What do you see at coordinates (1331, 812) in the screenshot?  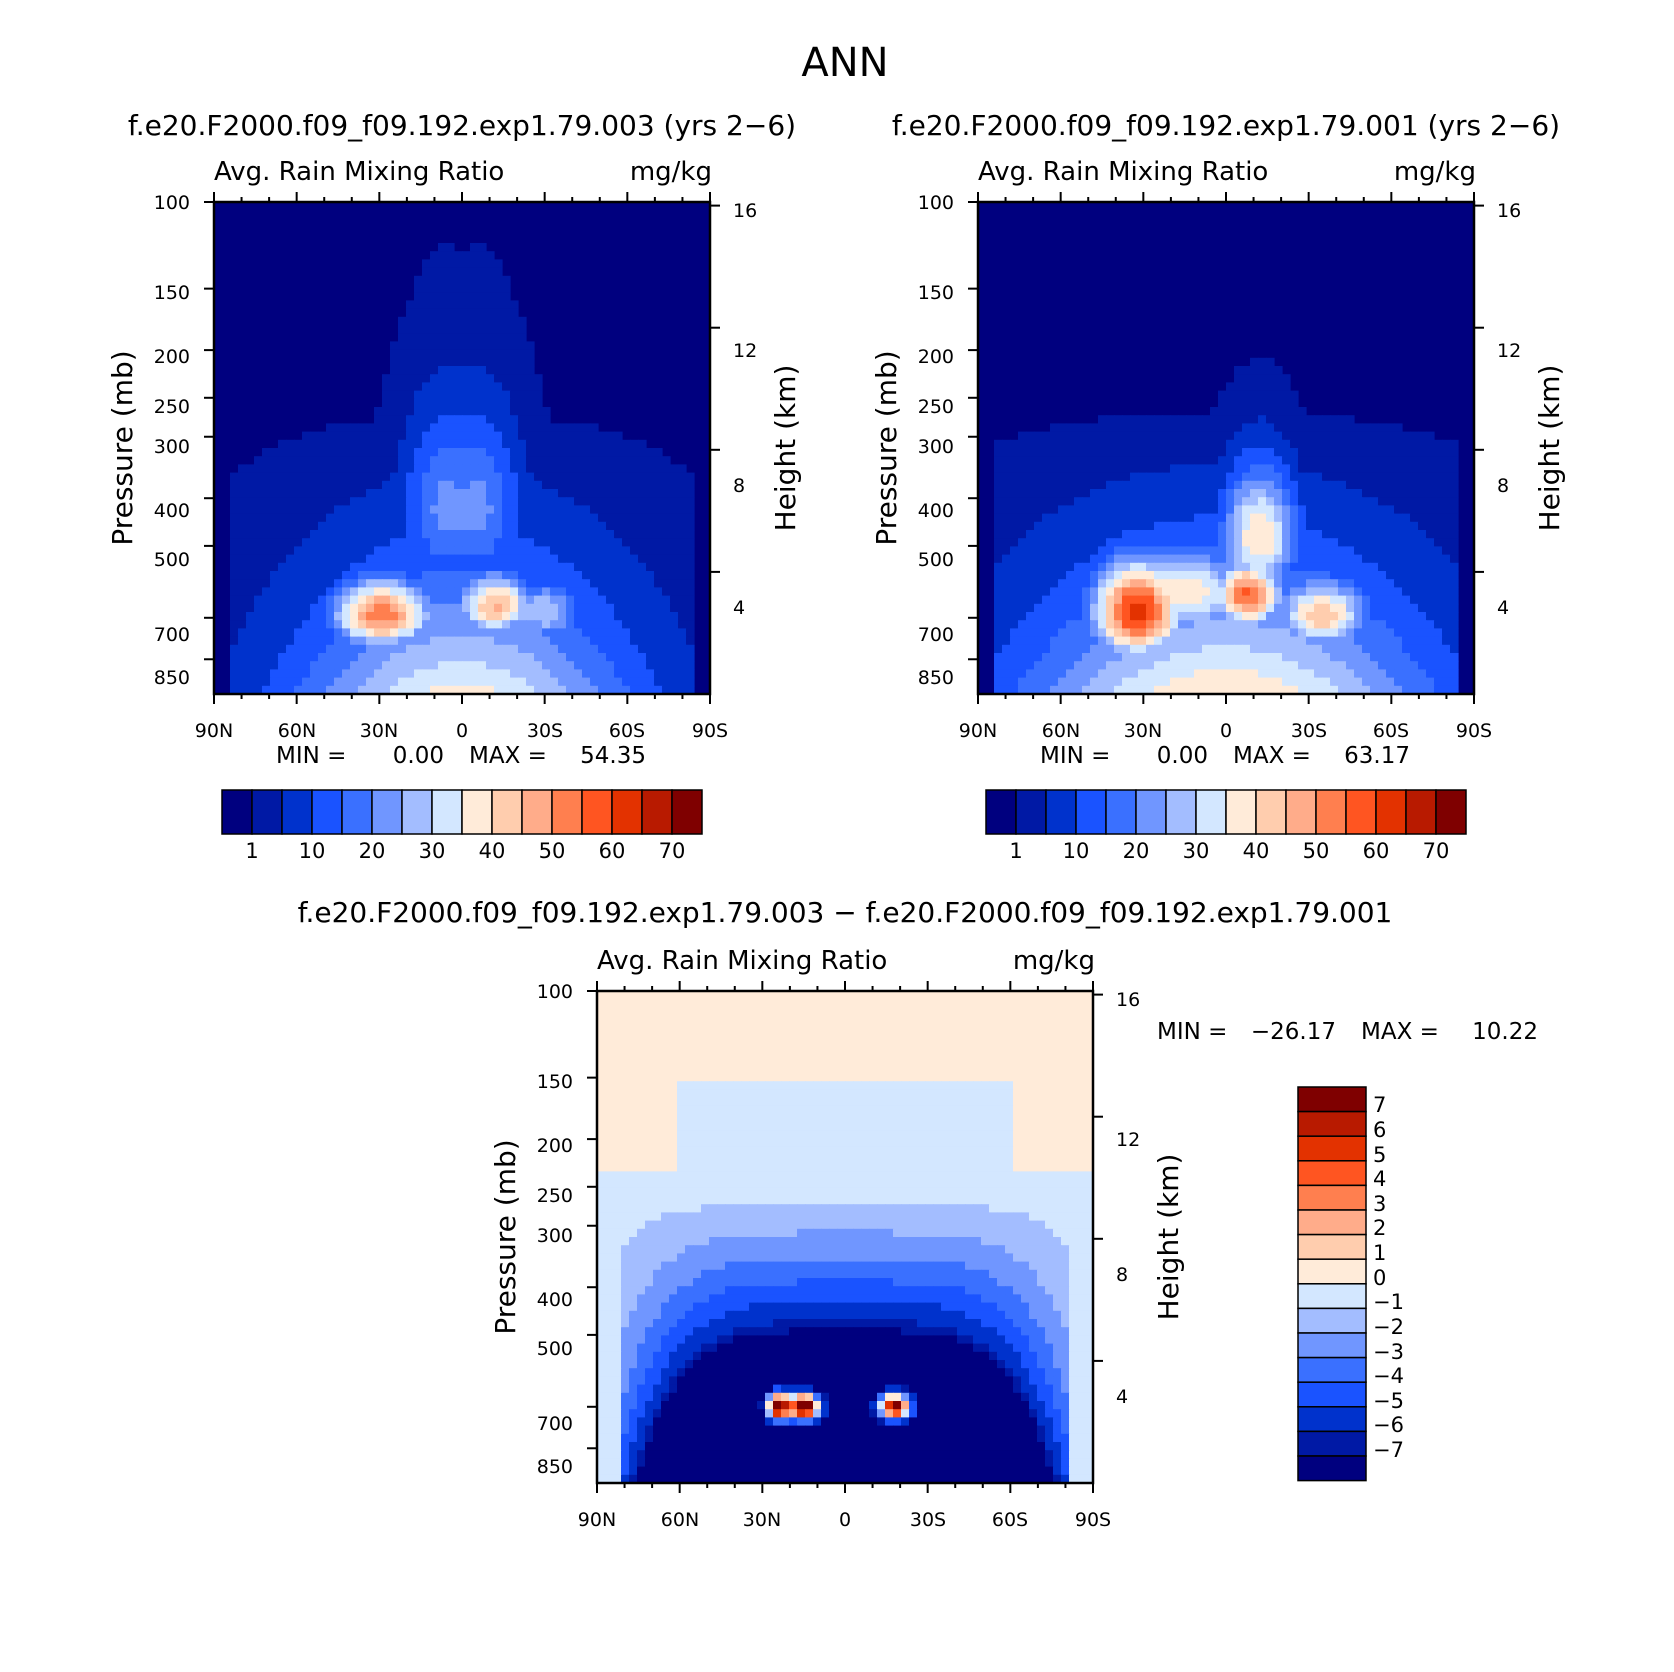 I see `panel-2-colorbar-swatch` at bounding box center [1331, 812].